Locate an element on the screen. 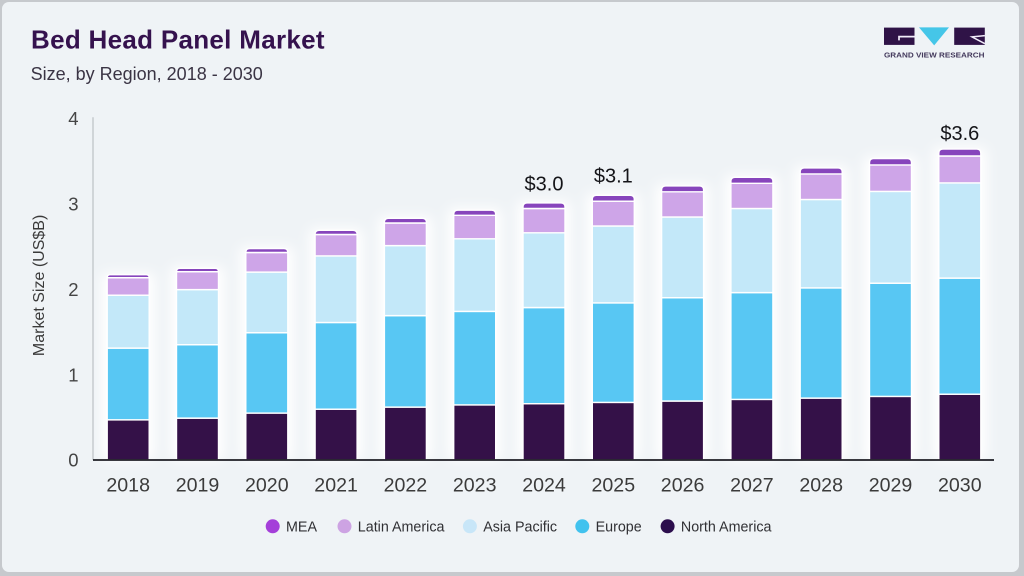 Image resolution: width=1024 pixels, height=576 pixels. svg-text: Size, by Region, 2018 - 2030 is located at coordinates (147, 74).